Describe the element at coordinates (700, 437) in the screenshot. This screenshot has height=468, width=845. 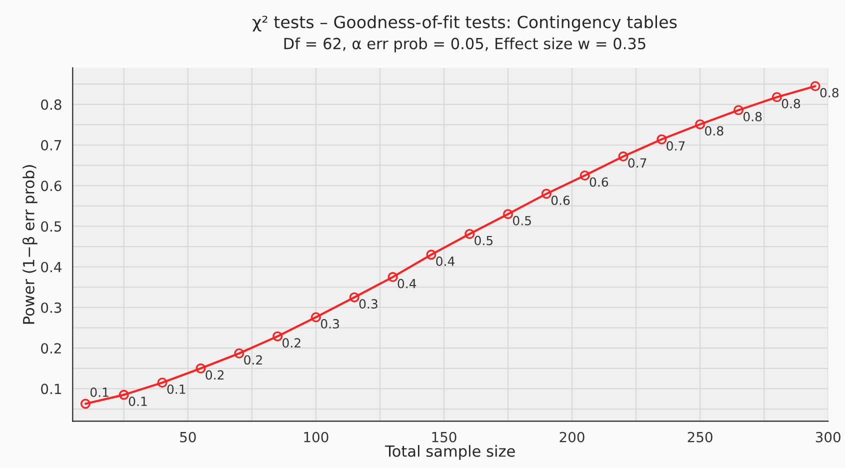
I see `x-tick-label: 250` at that location.